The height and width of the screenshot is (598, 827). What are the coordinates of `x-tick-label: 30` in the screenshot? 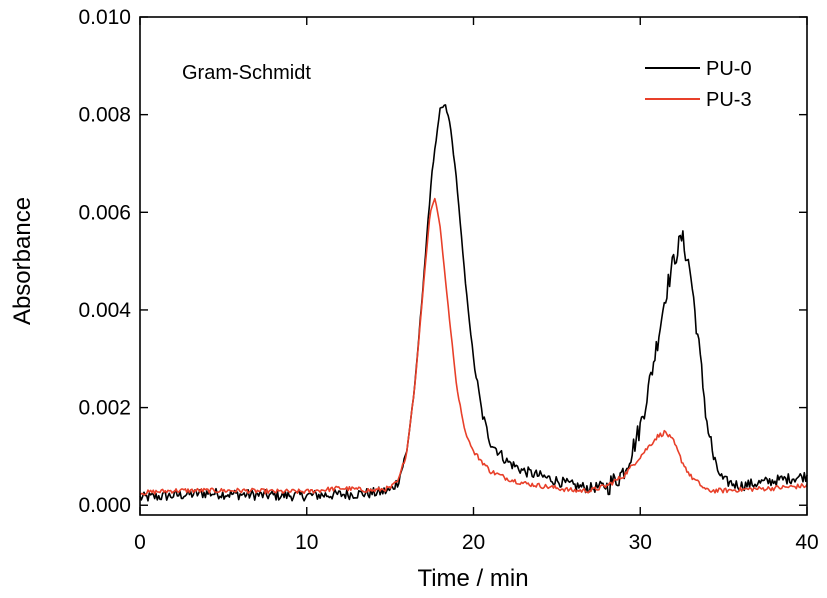 It's located at (640, 542).